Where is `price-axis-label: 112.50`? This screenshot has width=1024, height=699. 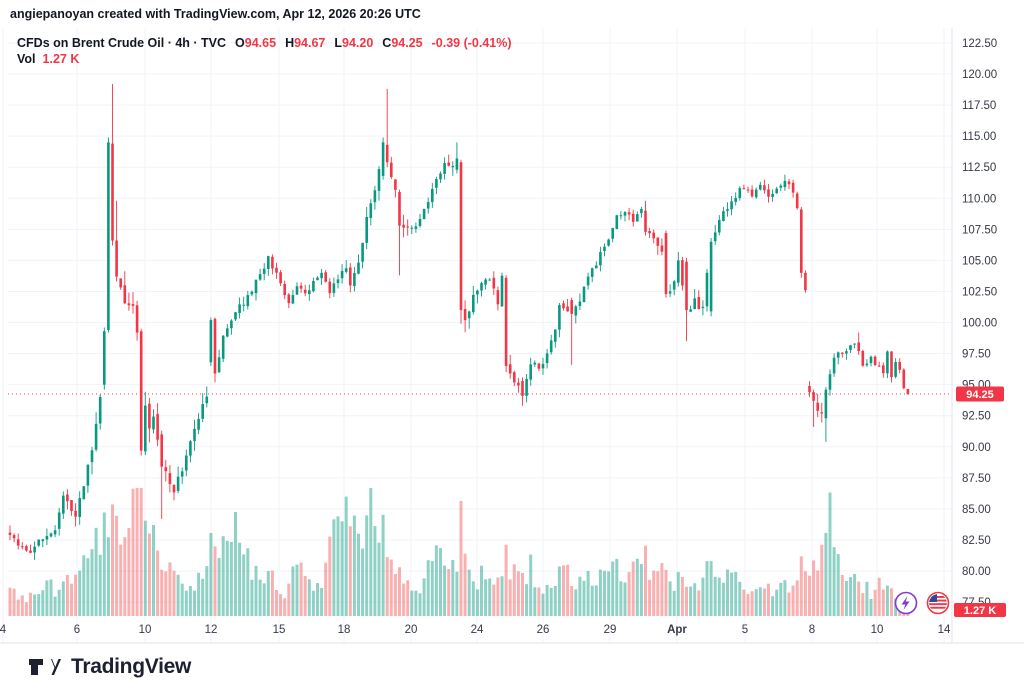 price-axis-label: 112.50 is located at coordinates (979, 168).